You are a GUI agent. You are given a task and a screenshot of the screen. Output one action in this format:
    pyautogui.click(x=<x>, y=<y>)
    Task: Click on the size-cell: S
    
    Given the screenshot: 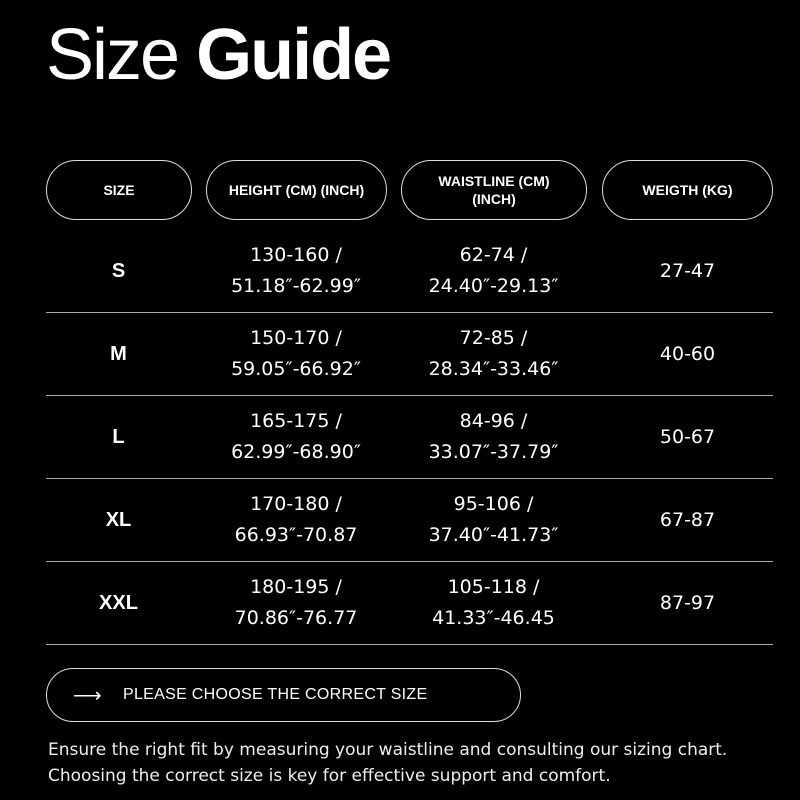 What is the action you would take?
    pyautogui.click(x=118, y=270)
    